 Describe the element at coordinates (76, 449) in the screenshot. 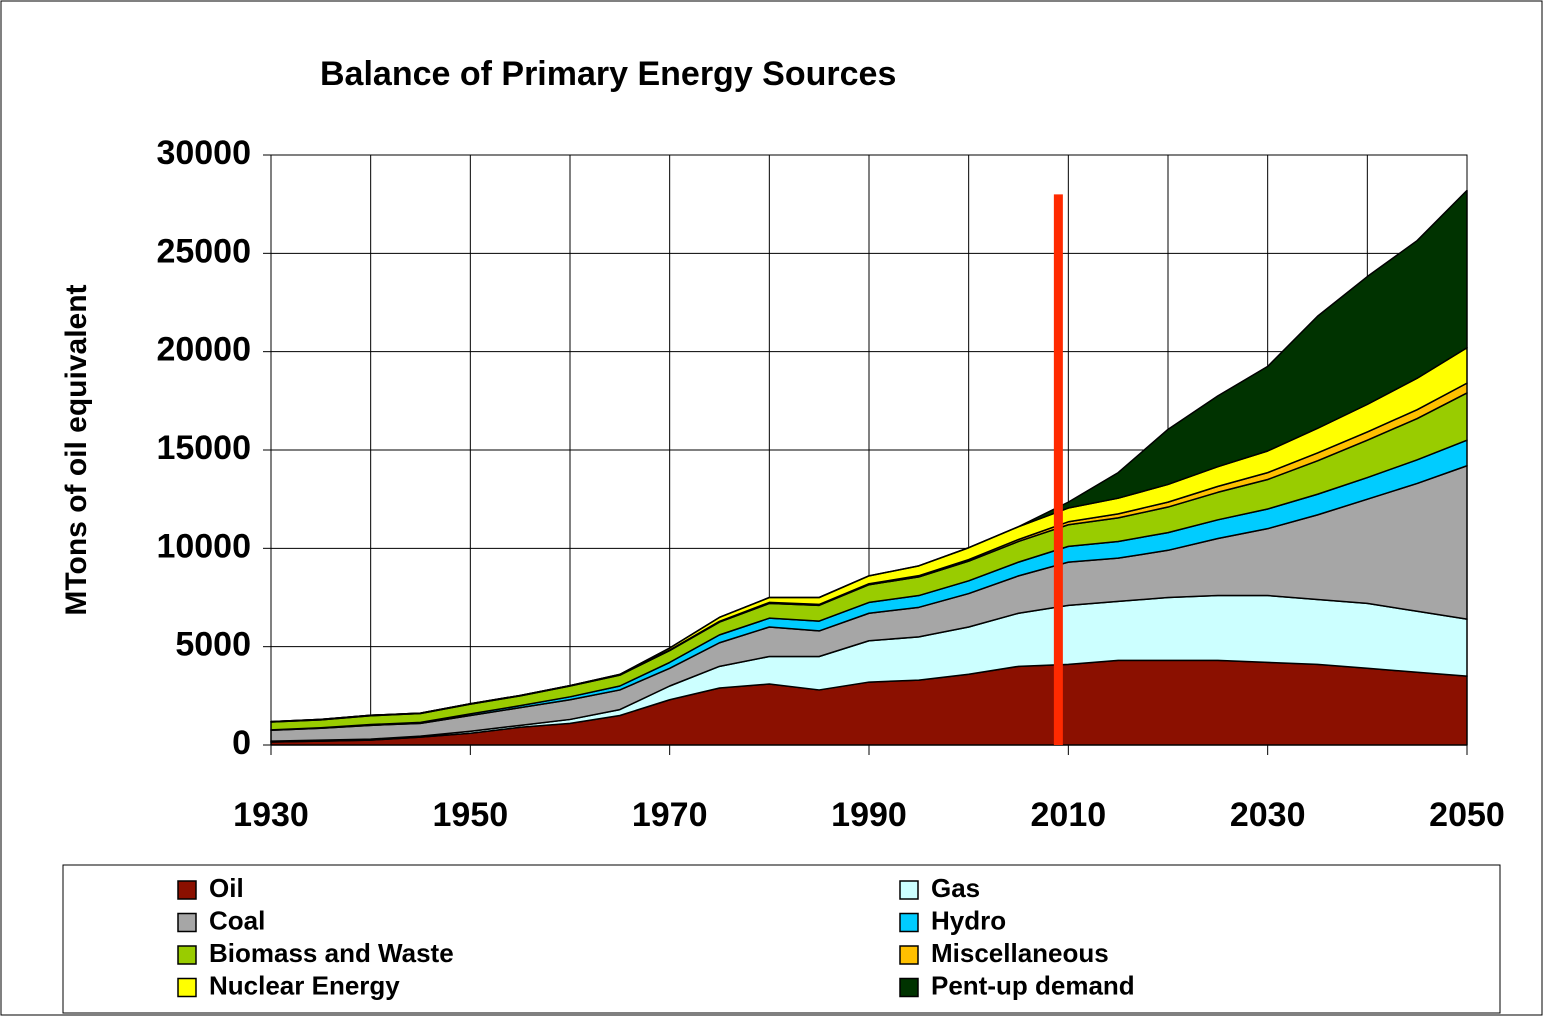

I see `y-axis-label: MTons of oil equivalent` at that location.